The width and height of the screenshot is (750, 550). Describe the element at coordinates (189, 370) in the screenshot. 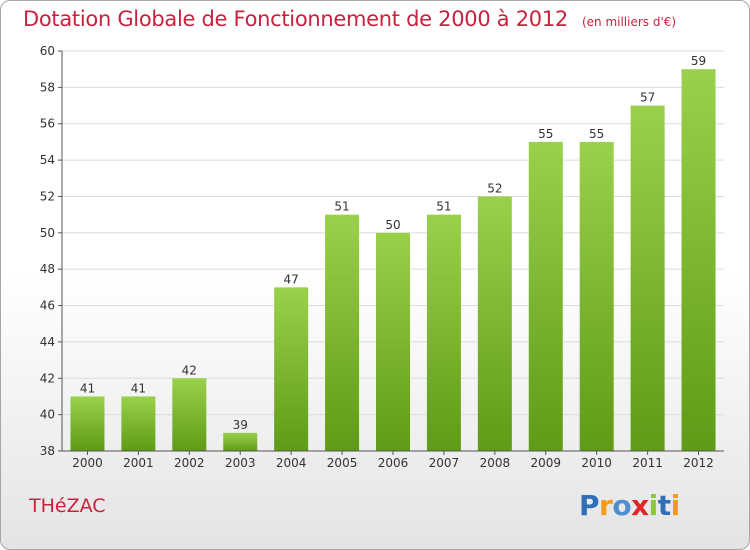

I see `bar-value-label: 42` at that location.